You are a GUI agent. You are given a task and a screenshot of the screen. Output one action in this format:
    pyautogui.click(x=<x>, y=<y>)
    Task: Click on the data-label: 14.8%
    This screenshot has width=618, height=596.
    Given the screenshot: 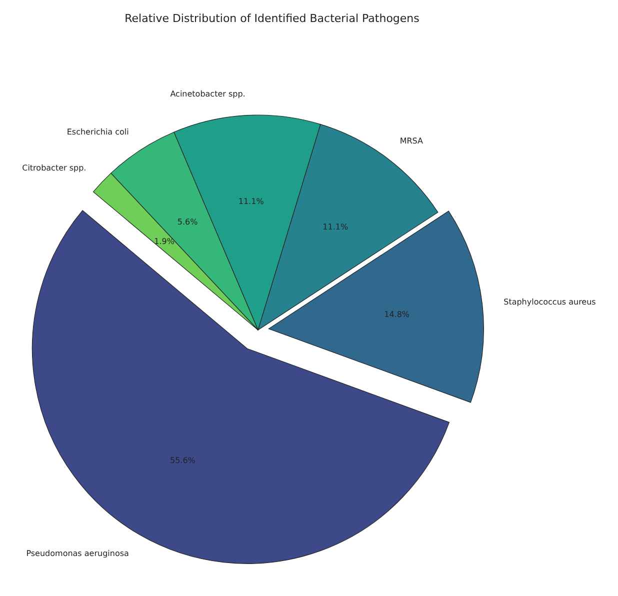 What is the action you would take?
    pyautogui.click(x=397, y=314)
    